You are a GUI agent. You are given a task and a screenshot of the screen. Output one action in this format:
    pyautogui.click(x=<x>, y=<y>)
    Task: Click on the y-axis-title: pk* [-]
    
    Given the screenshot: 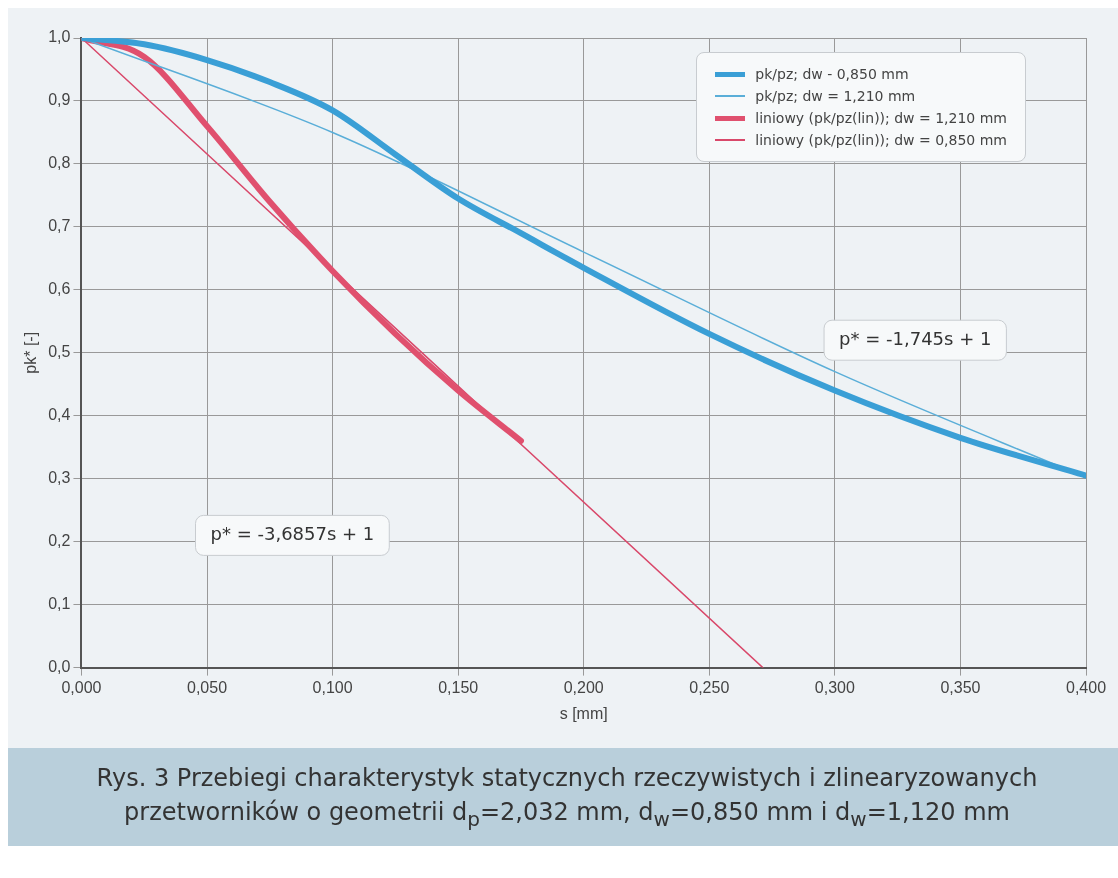 What is the action you would take?
    pyautogui.click(x=31, y=352)
    